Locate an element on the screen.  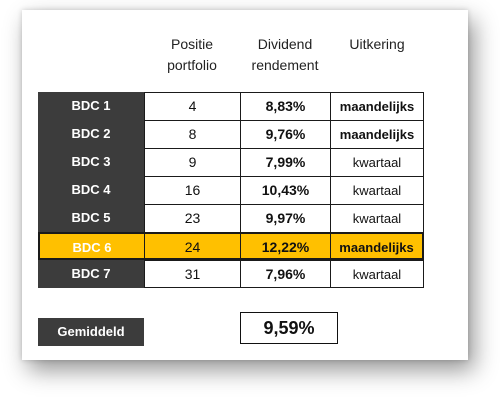
bdc-name-cell: BDC 6 is located at coordinates (91, 246).